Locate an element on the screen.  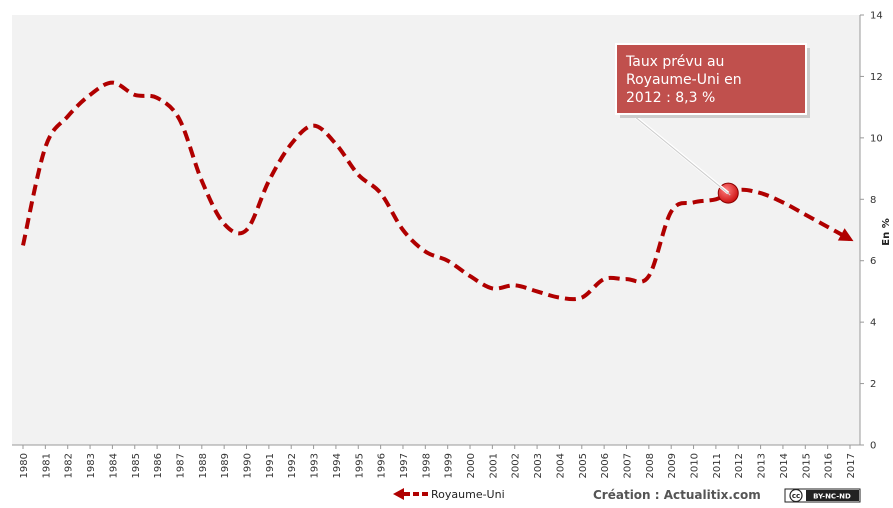
x-tick-label: 2003 is located at coordinates (538, 465).